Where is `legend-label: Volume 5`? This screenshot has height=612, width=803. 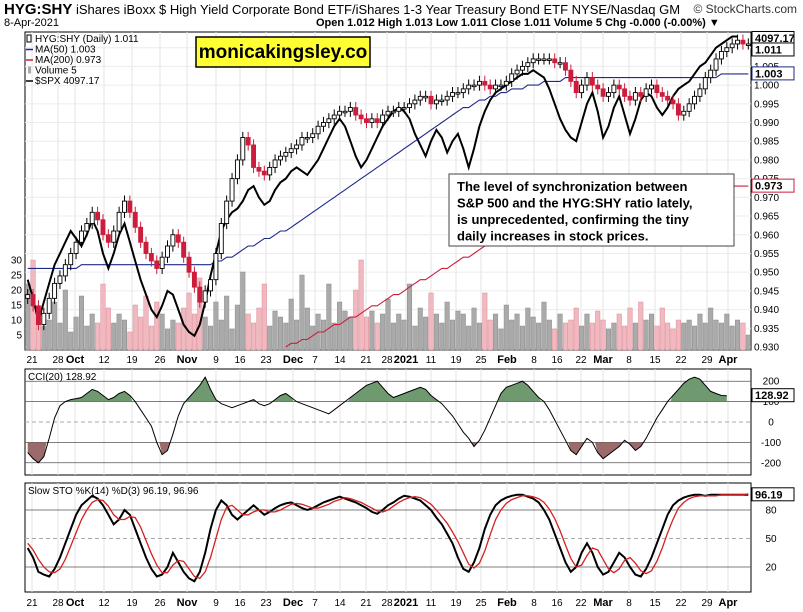
legend-label: Volume 5 is located at coordinates (56, 71).